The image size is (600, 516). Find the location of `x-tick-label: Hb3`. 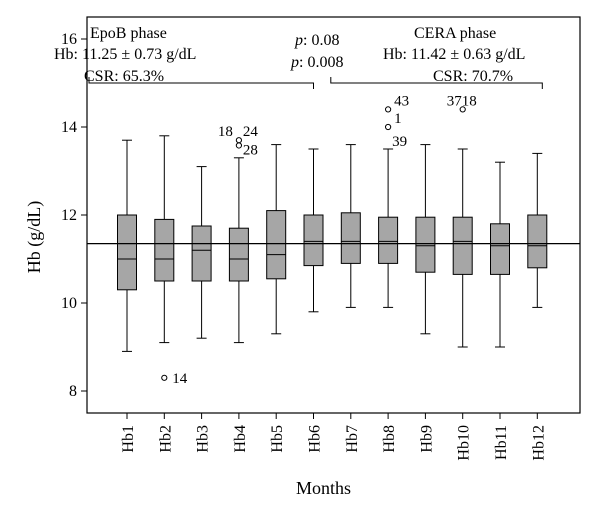

x-tick-label: Hb3 is located at coordinates (203, 439).